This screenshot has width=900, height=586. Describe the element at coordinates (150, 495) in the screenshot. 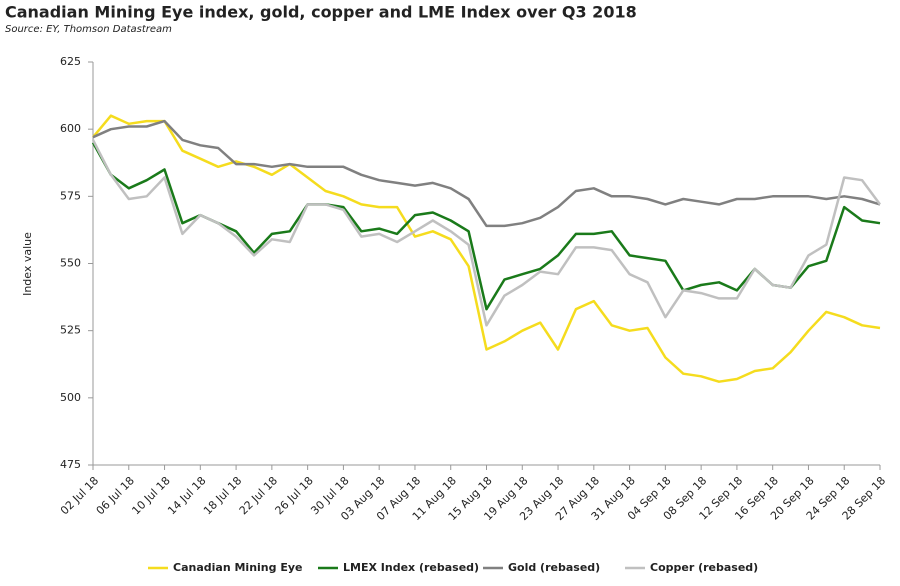

I see `x-tick-label: 10 Jul 18` at that location.